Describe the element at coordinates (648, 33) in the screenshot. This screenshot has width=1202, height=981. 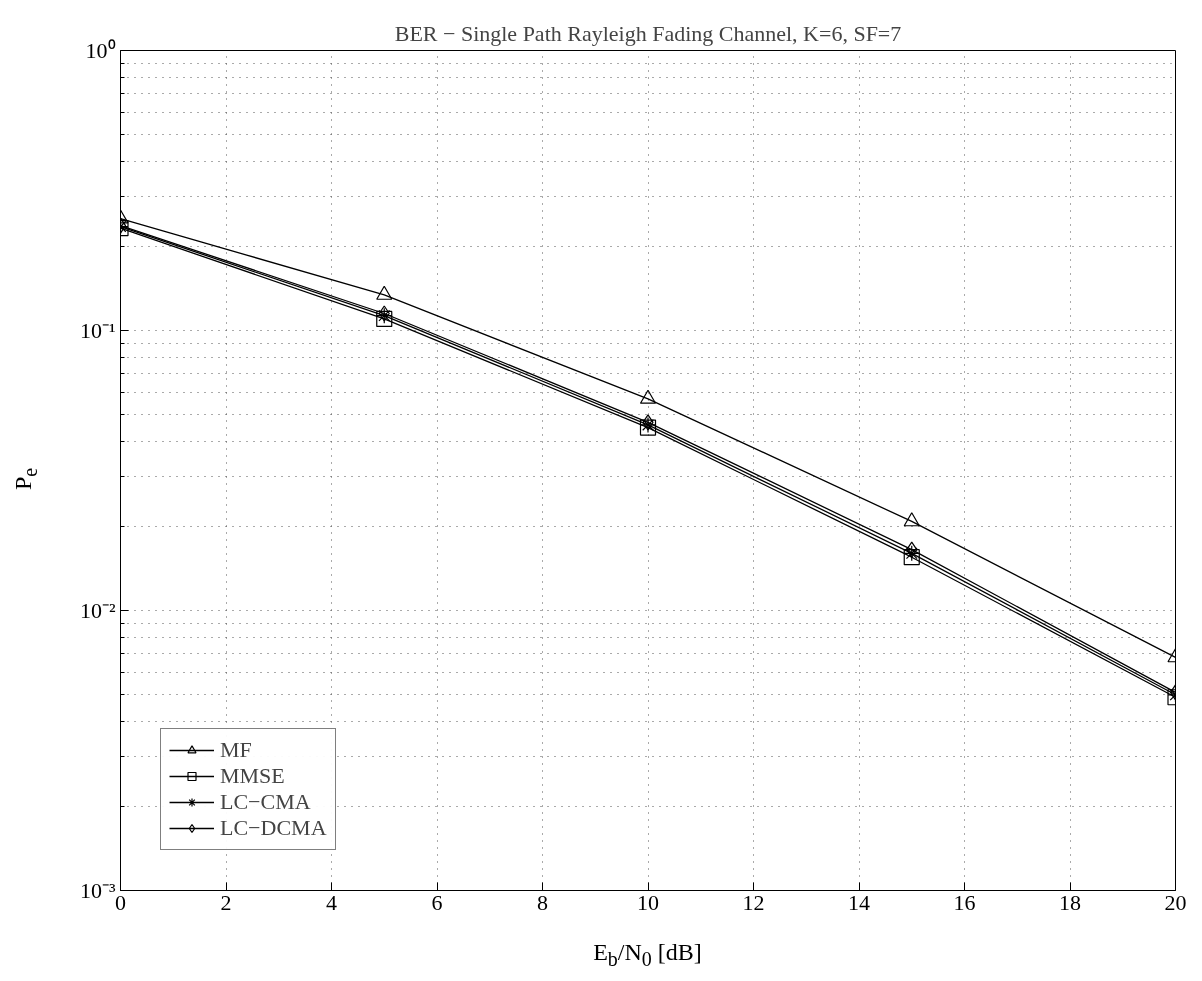
I see `chart-title: BER − Single Path Rayleigh Fading Channel, K=6, SF=7` at that location.